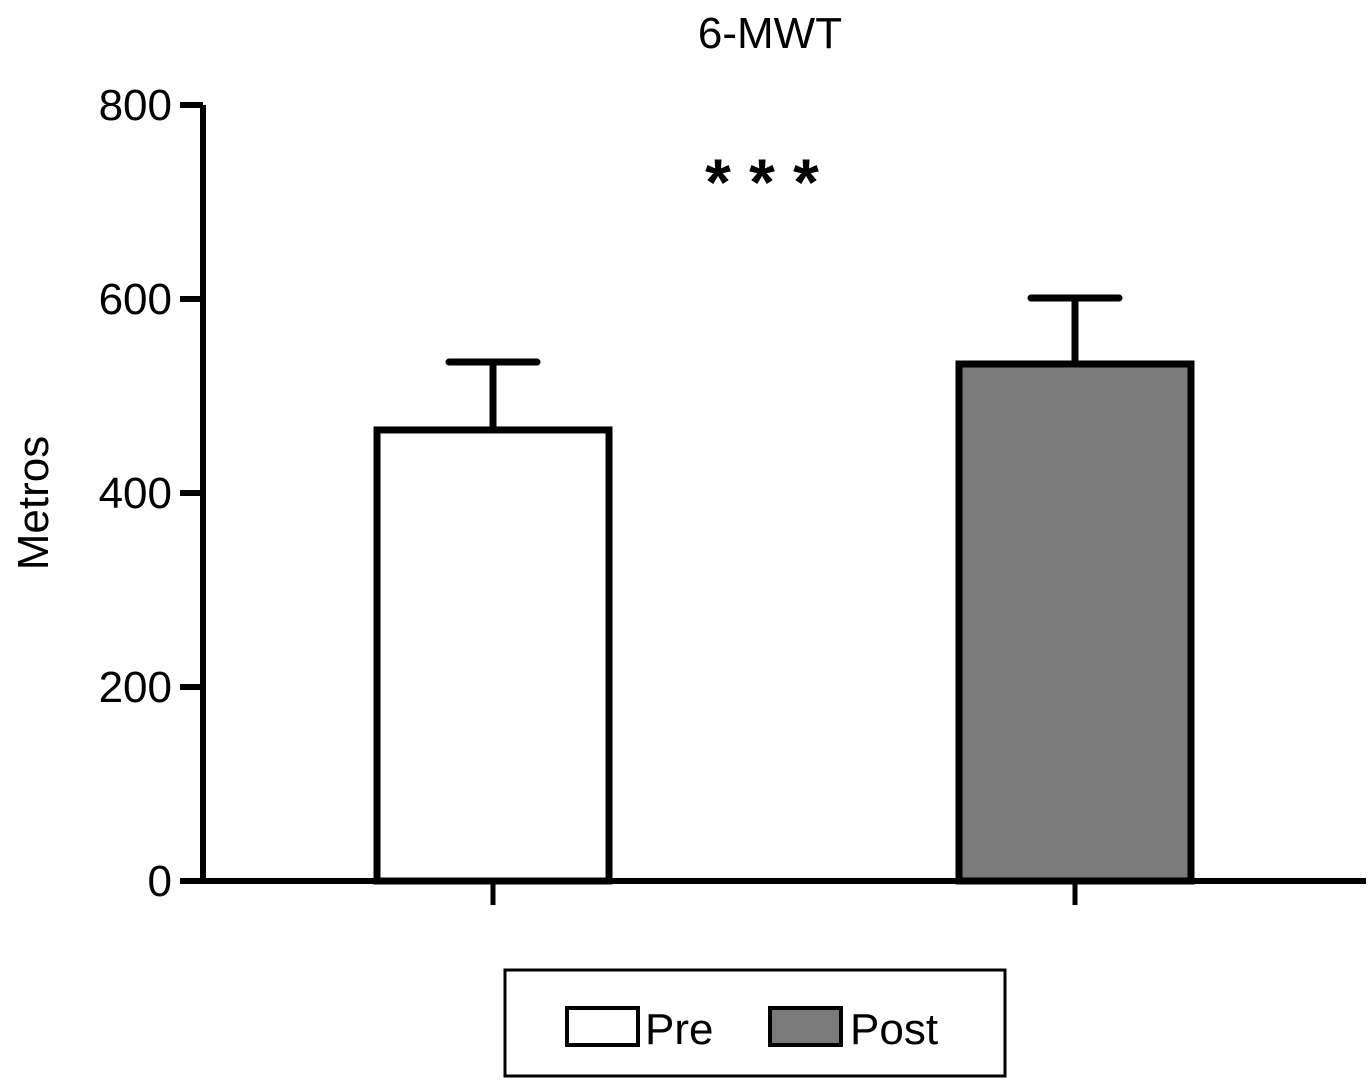 Image resolution: width=1369 pixels, height=1083 pixels. What do you see at coordinates (894, 1029) in the screenshot?
I see `legend-label-post: Post` at bounding box center [894, 1029].